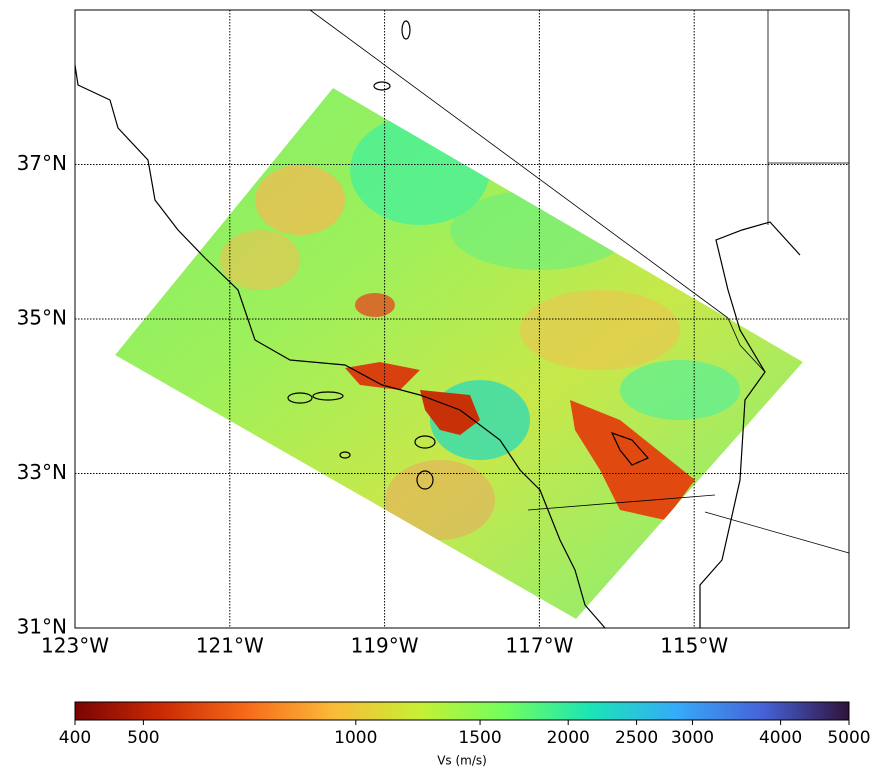  Describe the element at coordinates (479, 738) in the screenshot. I see `colorbar-tick-label: 1500` at that location.